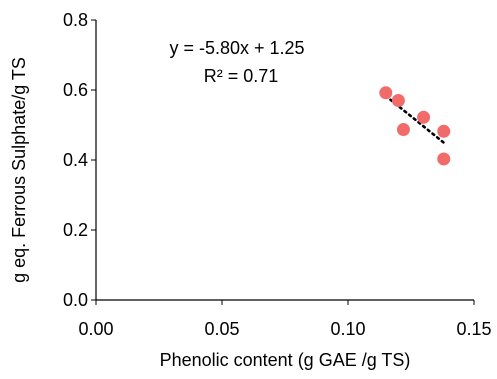 The width and height of the screenshot is (497, 379). I want to click on x-tick-label: 0.00, so click(95, 329).